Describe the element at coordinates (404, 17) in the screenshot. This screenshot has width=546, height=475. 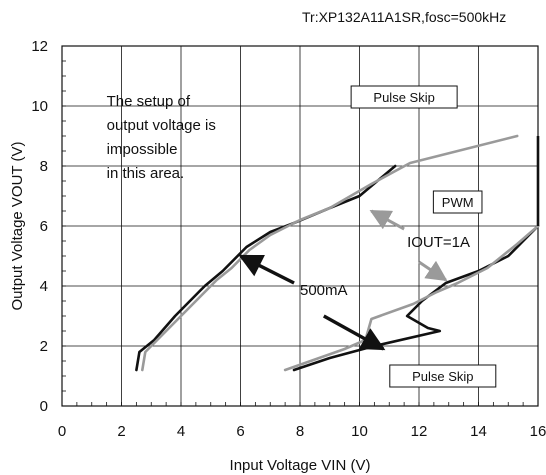
I see `chart-title: Tr:XP132A11A1SR,fosc=500kHz` at that location.